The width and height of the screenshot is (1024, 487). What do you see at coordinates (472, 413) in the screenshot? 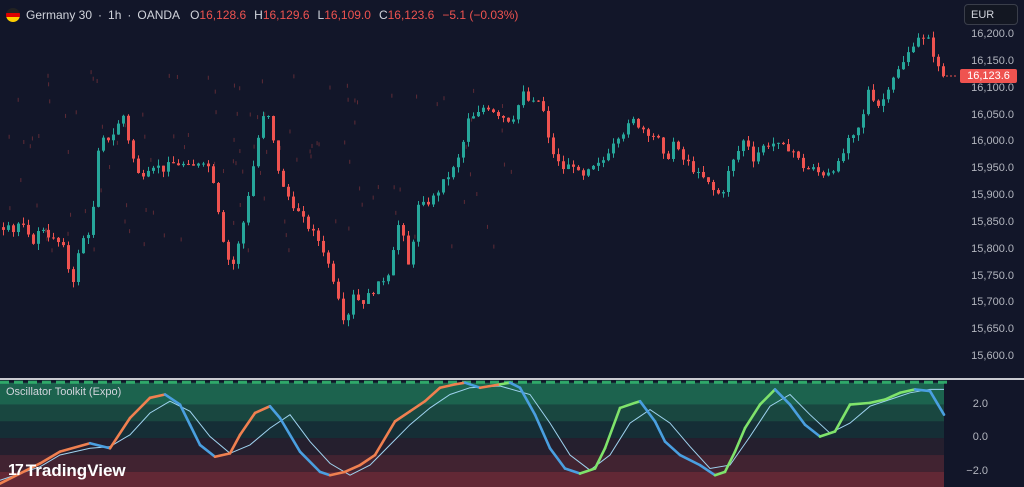
I see `indicator-band` at bounding box center [472, 413].